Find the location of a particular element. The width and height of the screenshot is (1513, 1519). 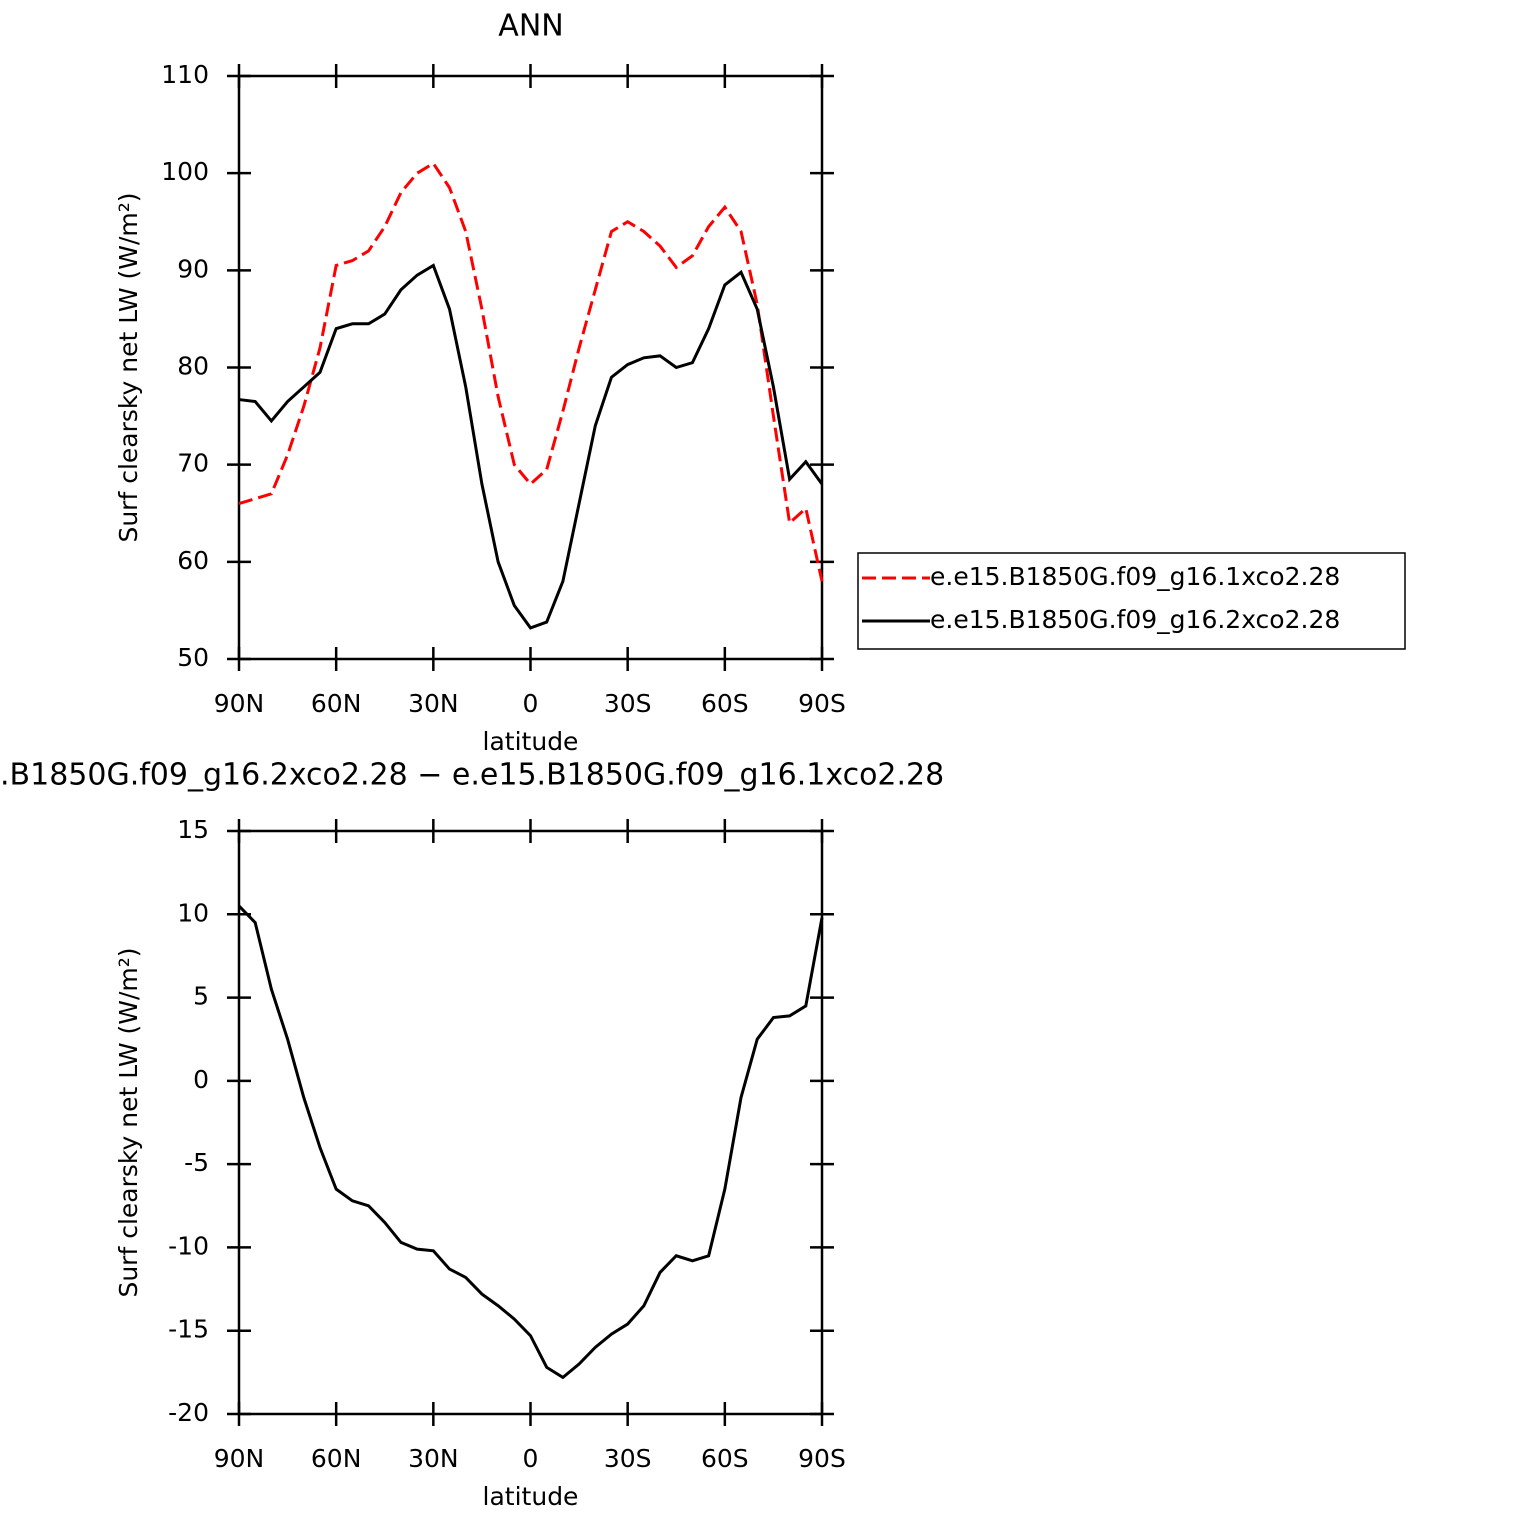

y-tick-label: 70 is located at coordinates (193, 463).